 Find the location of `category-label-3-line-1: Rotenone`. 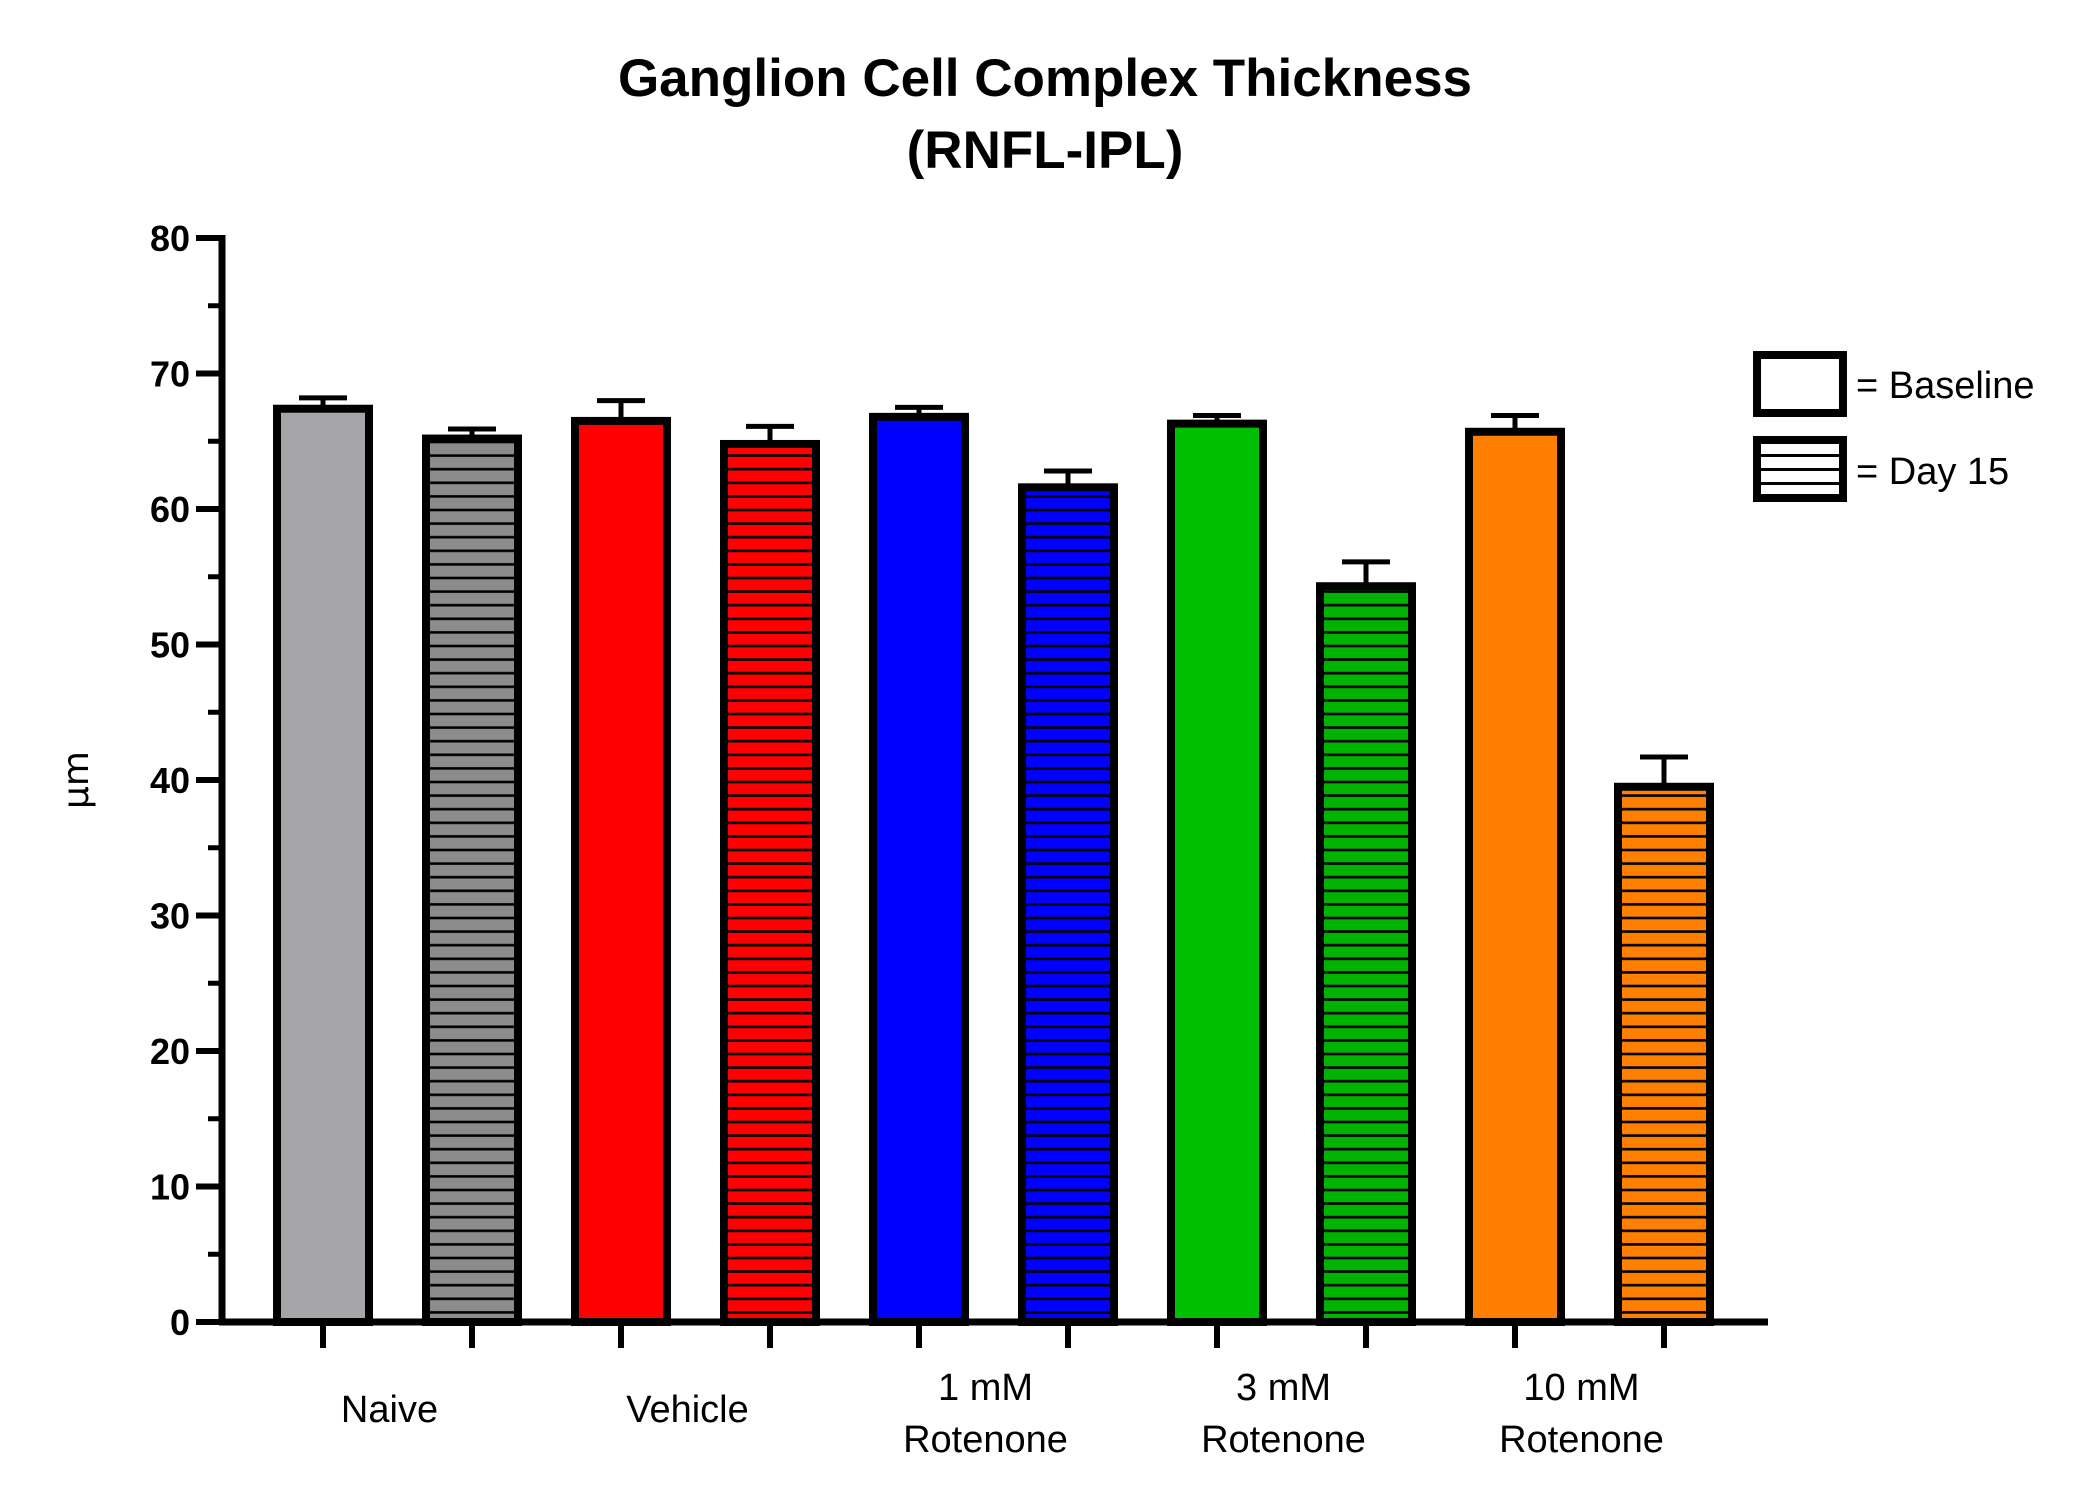

category-label-3-line-1: Rotenone is located at coordinates (1283, 1440).